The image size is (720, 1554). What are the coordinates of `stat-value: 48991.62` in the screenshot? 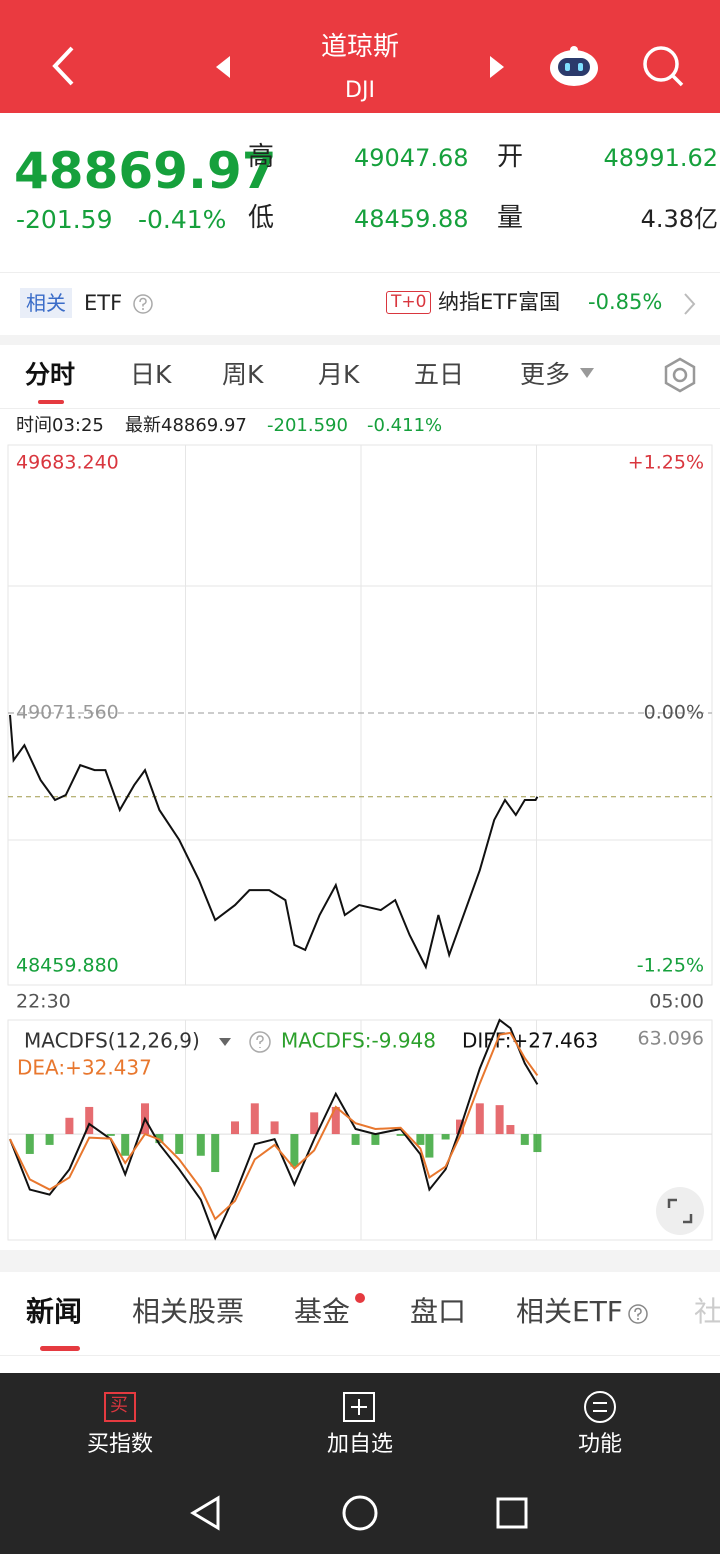 It's located at (660, 158).